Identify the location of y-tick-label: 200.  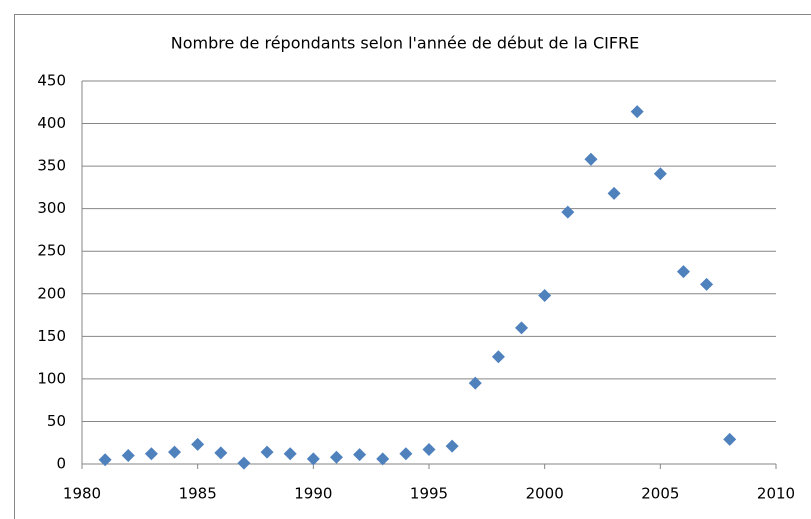
(51, 293).